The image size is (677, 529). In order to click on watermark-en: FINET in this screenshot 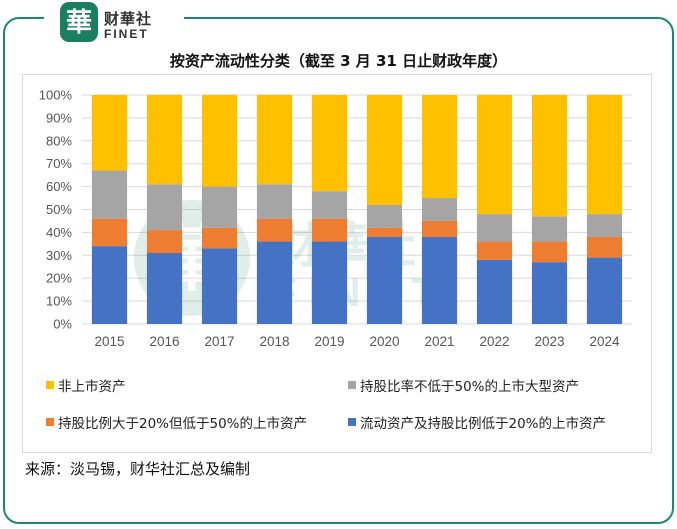, I will do `click(360, 293)`.